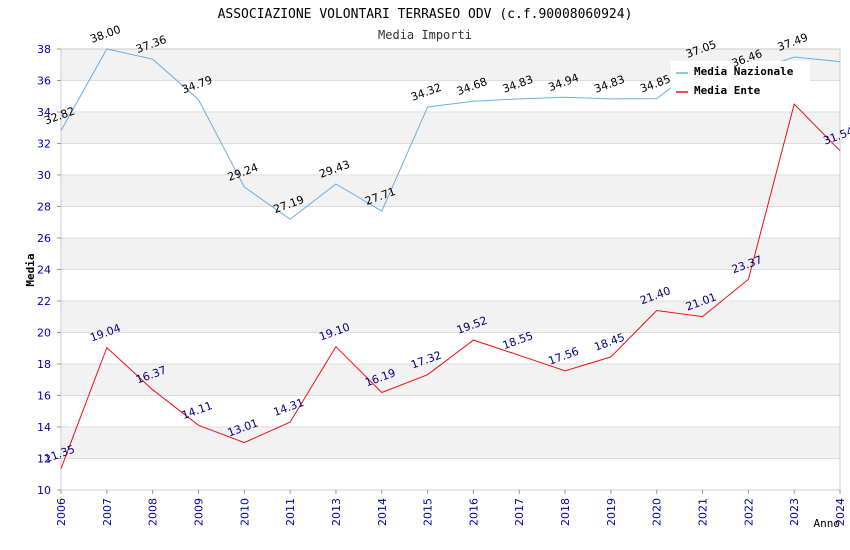 The width and height of the screenshot is (850, 550). Describe the element at coordinates (44, 459) in the screenshot. I see `y-tick-label: 12` at that location.